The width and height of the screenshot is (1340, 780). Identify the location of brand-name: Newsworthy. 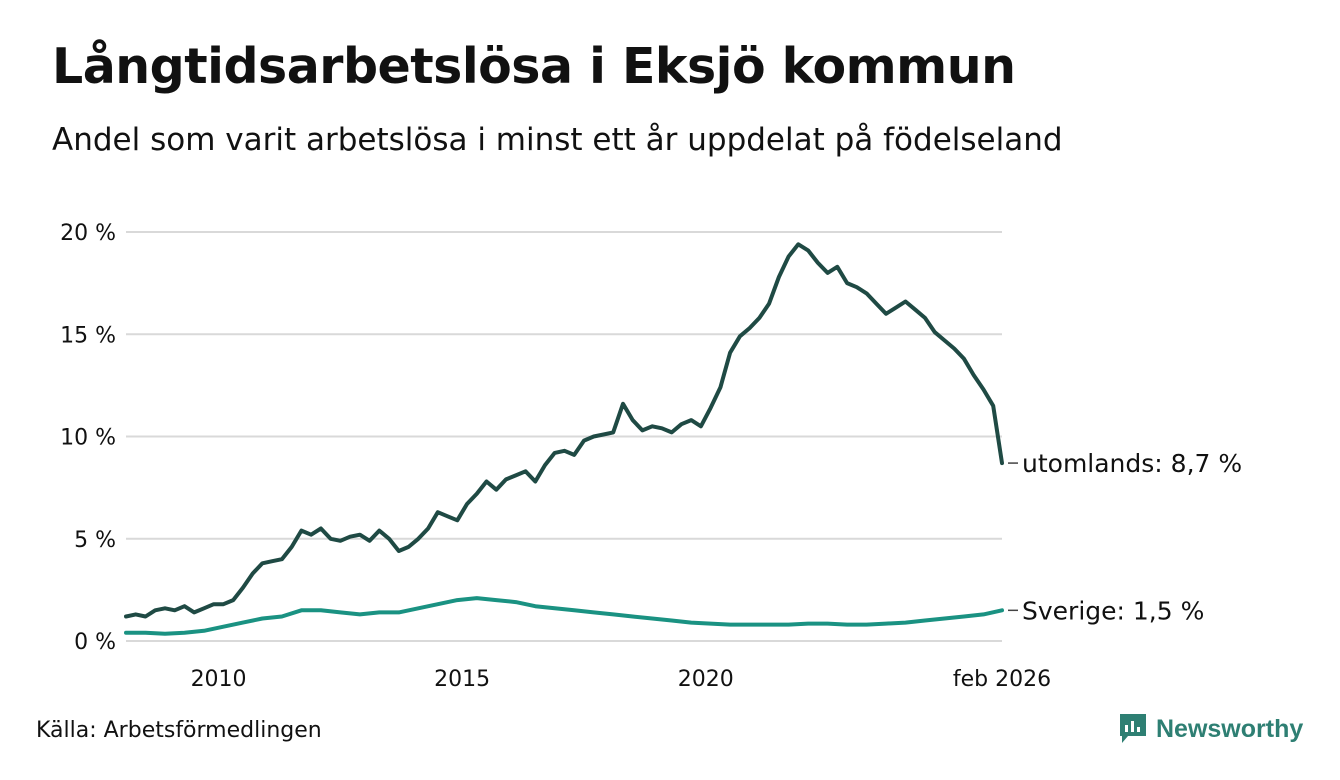
(1230, 728).